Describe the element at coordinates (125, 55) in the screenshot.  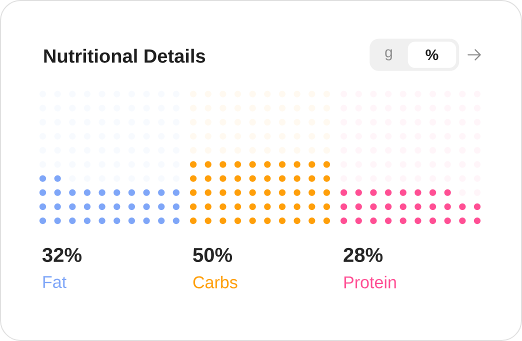
I see `text: Nutritional Details` at that location.